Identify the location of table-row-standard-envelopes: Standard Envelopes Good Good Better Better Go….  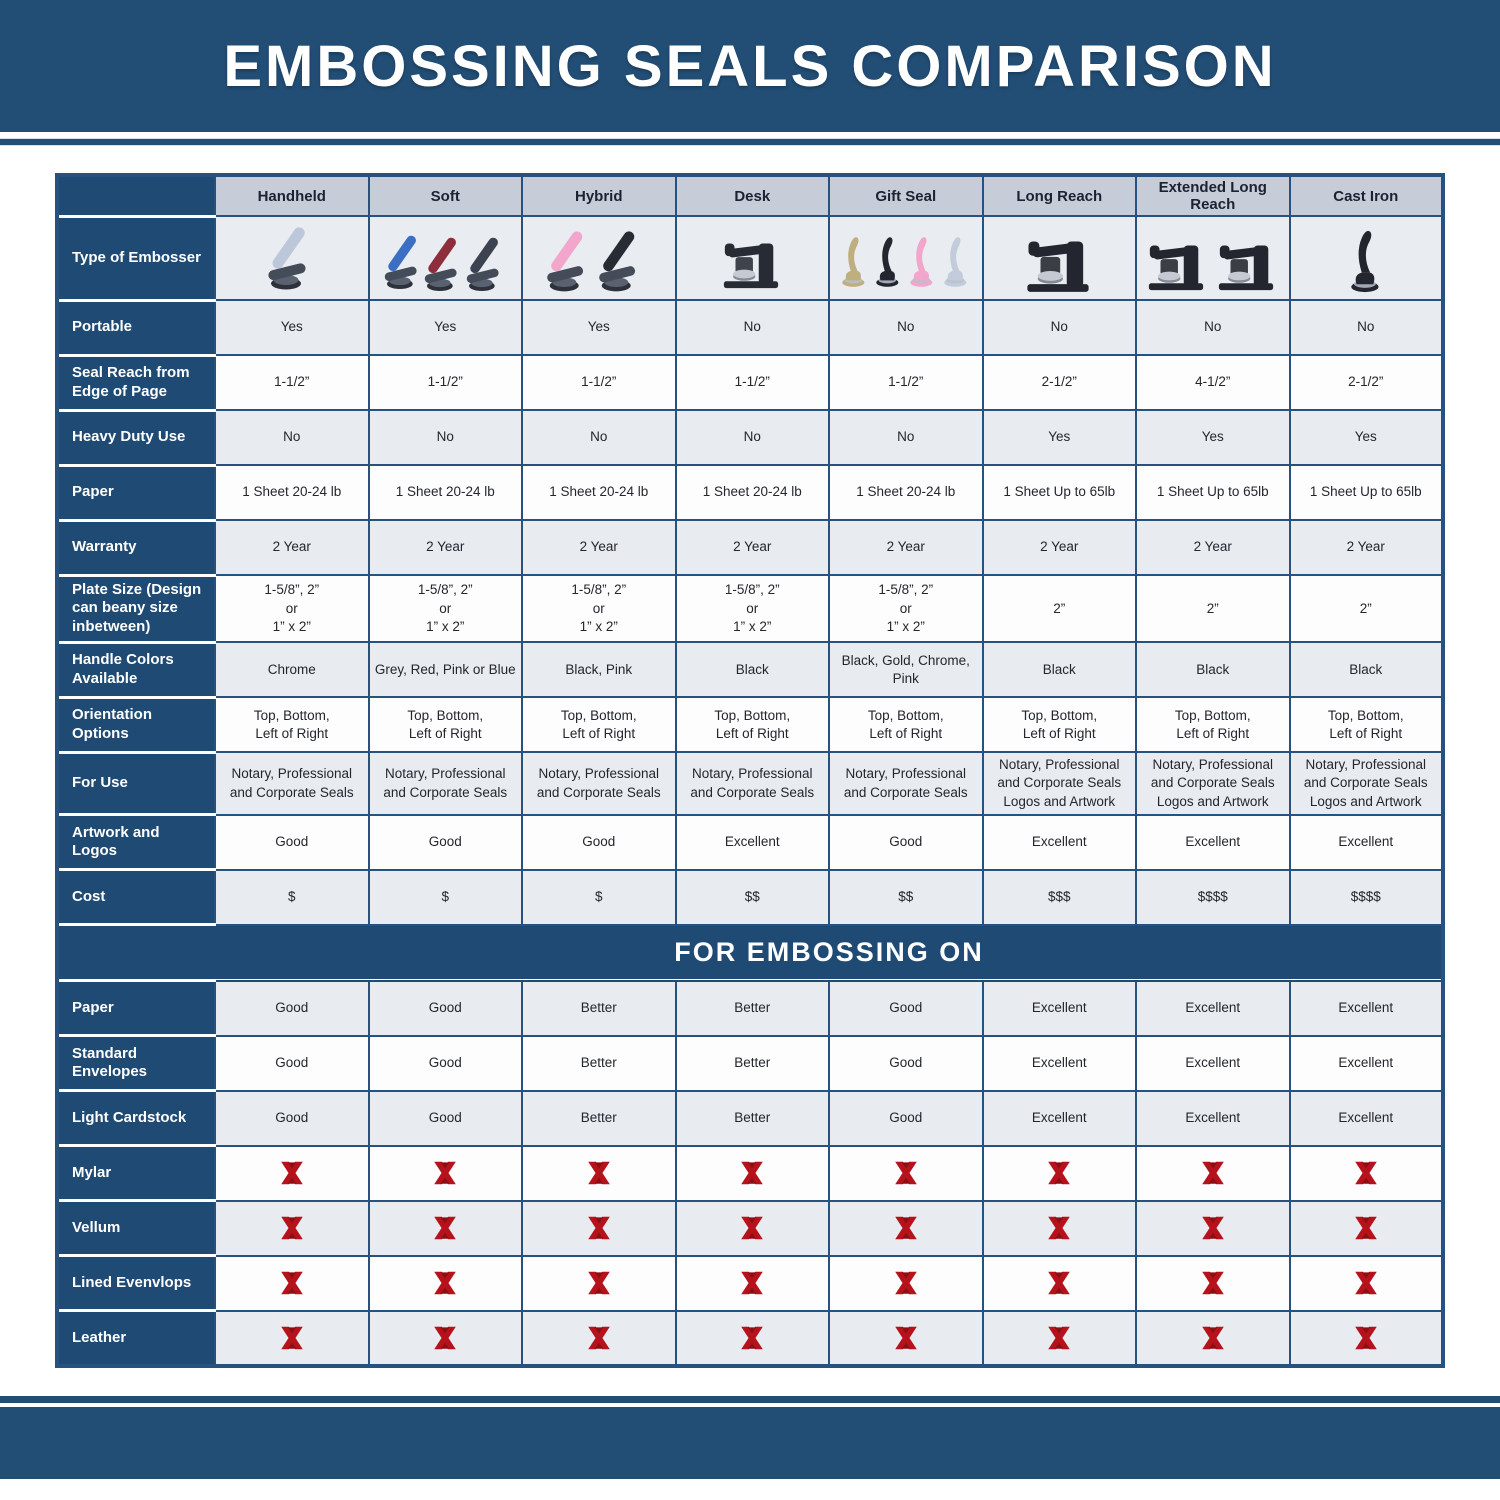
(750, 1063).